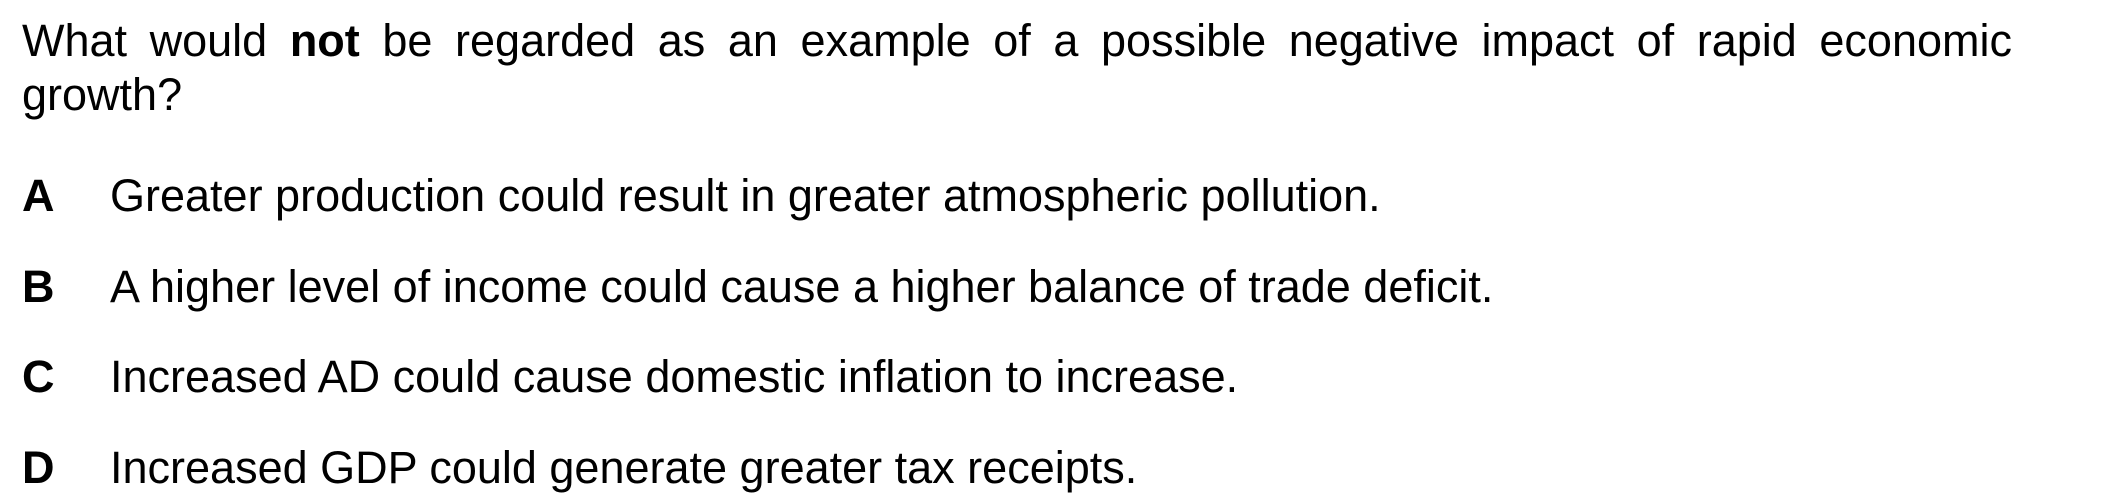  I want to click on option-letter: A, so click(38, 195).